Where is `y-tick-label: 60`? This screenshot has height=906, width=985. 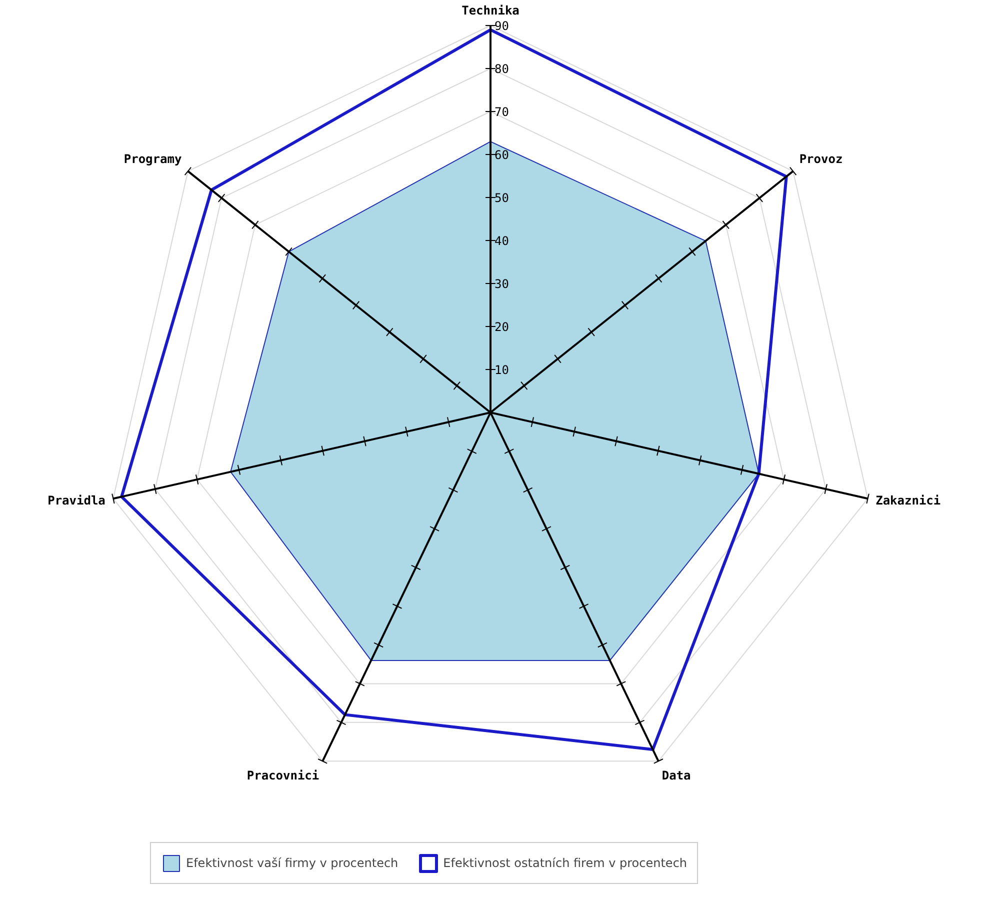 y-tick-label: 60 is located at coordinates (501, 155).